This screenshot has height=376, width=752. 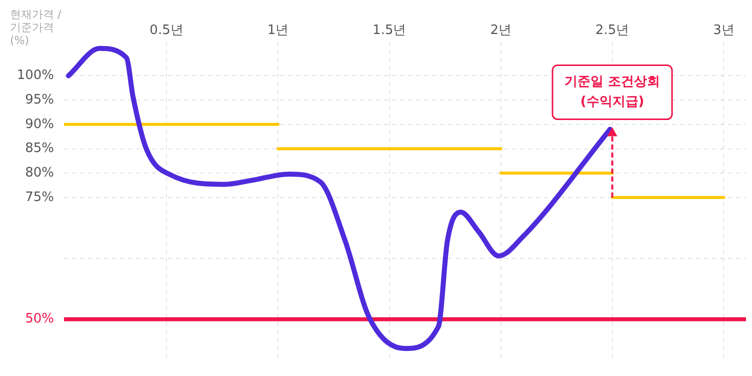 I want to click on x-tick-label: 3년, so click(x=723, y=30).